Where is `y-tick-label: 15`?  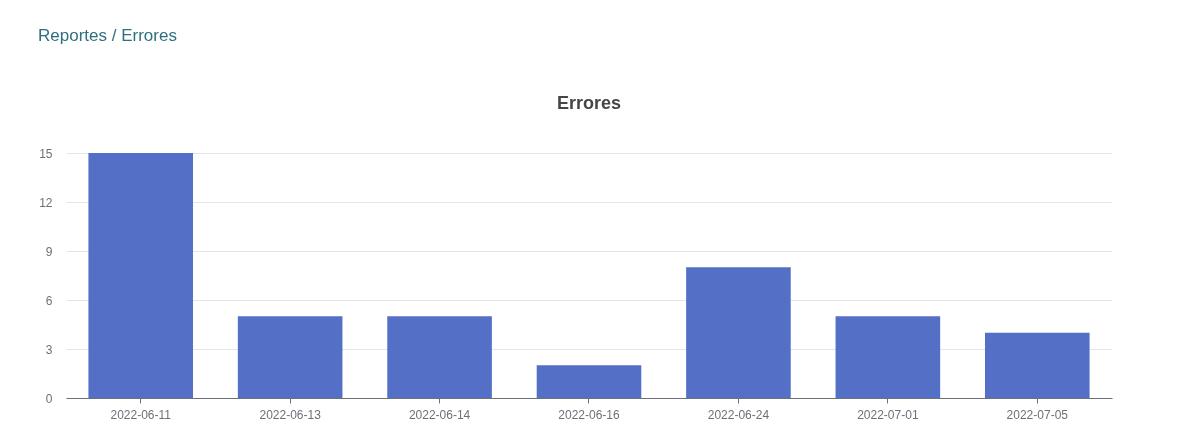 y-tick-label: 15 is located at coordinates (46, 153).